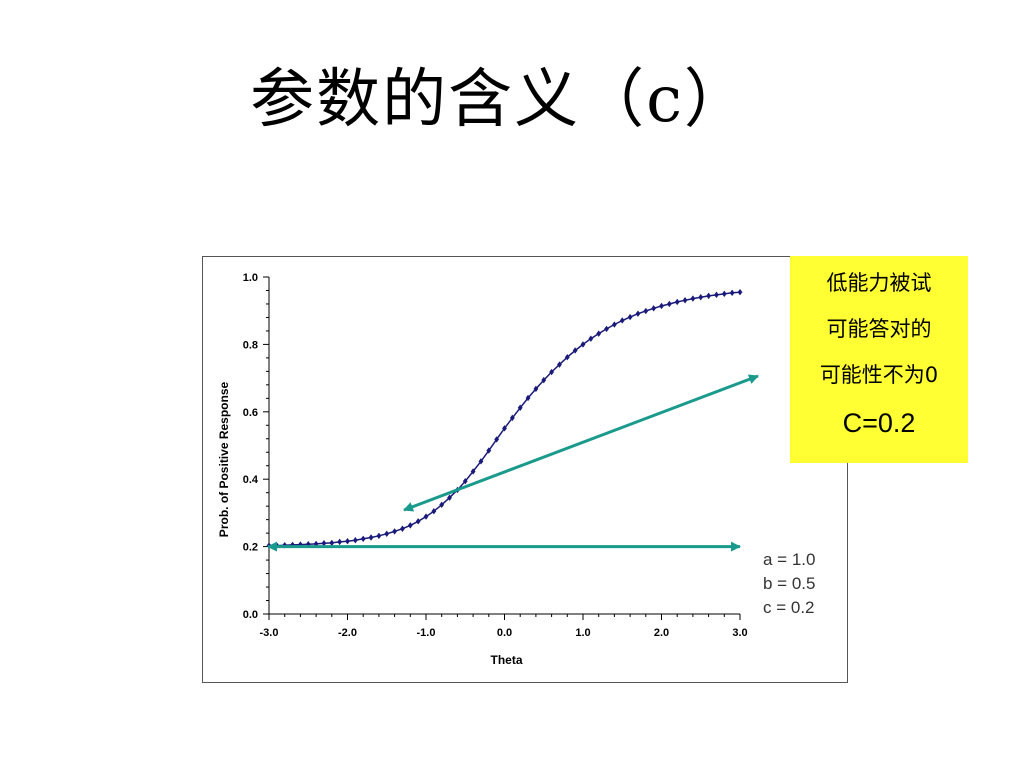 The image size is (1024, 768). What do you see at coordinates (581, 443) in the screenshot?
I see `pointer-double-arrow` at bounding box center [581, 443].